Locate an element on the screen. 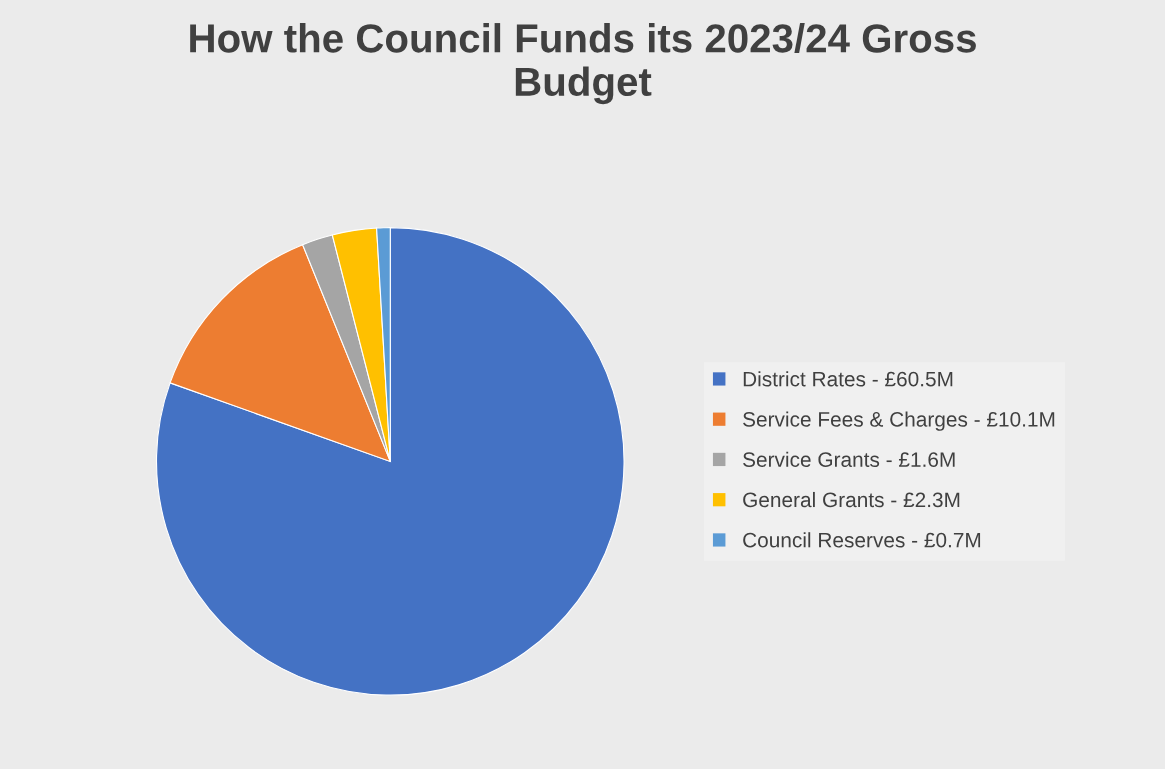 The width and height of the screenshot is (1165, 769). legend-label: Service Grants - £1.6M is located at coordinates (849, 459).